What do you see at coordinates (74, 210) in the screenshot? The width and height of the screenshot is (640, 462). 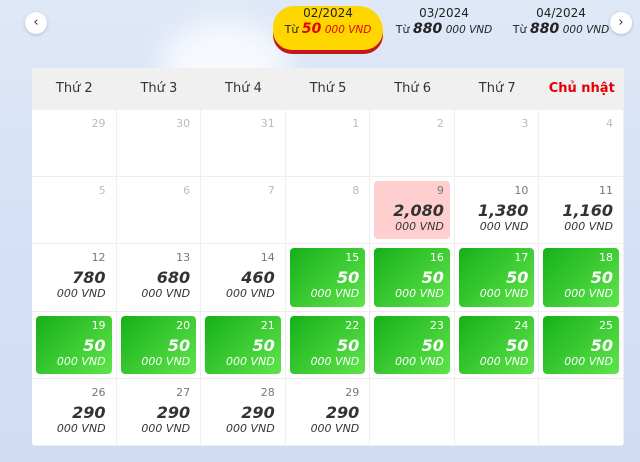 I see `day-cell-inner: 5` at bounding box center [74, 210].